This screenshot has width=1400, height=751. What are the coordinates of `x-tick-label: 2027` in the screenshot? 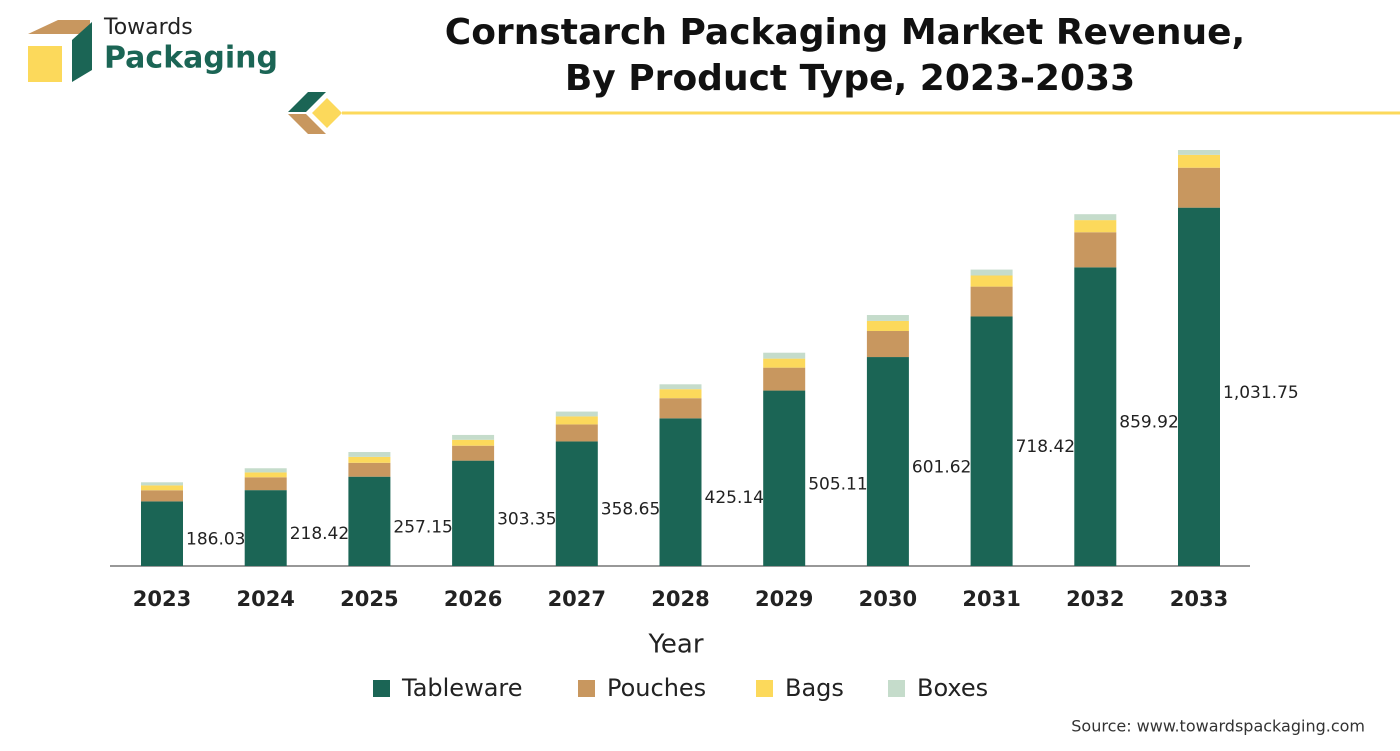 It's located at (577, 599).